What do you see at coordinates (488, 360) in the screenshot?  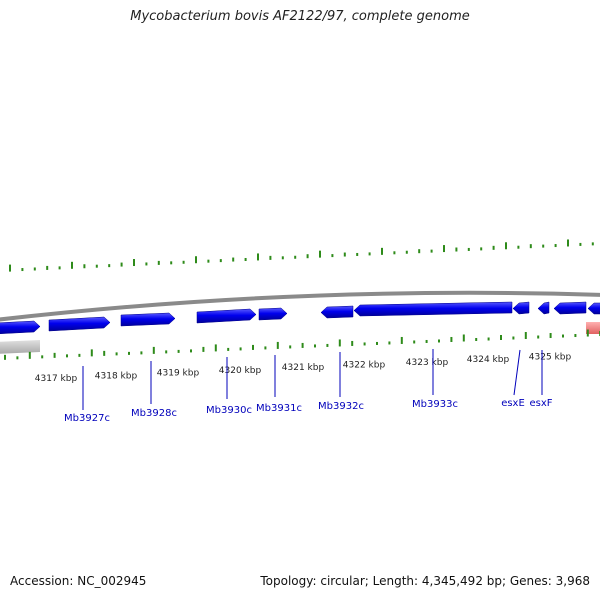 I see `scale-tick-label: 4324 kbp` at bounding box center [488, 360].